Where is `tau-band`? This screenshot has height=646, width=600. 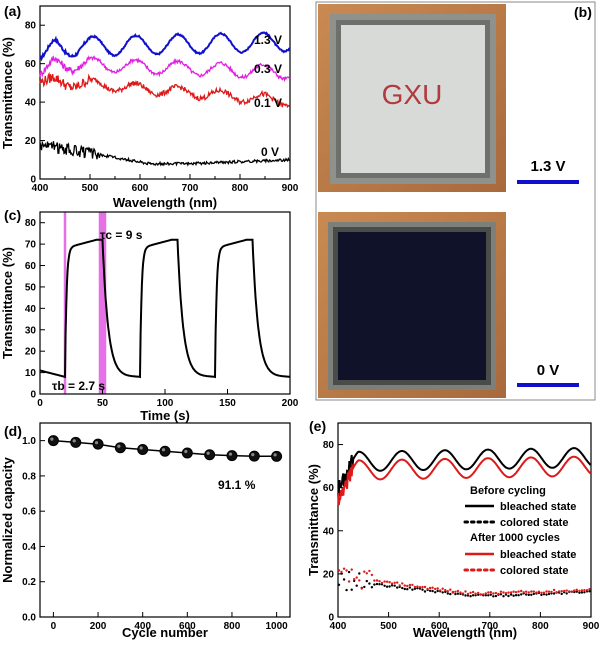 tau-band is located at coordinates (102, 303).